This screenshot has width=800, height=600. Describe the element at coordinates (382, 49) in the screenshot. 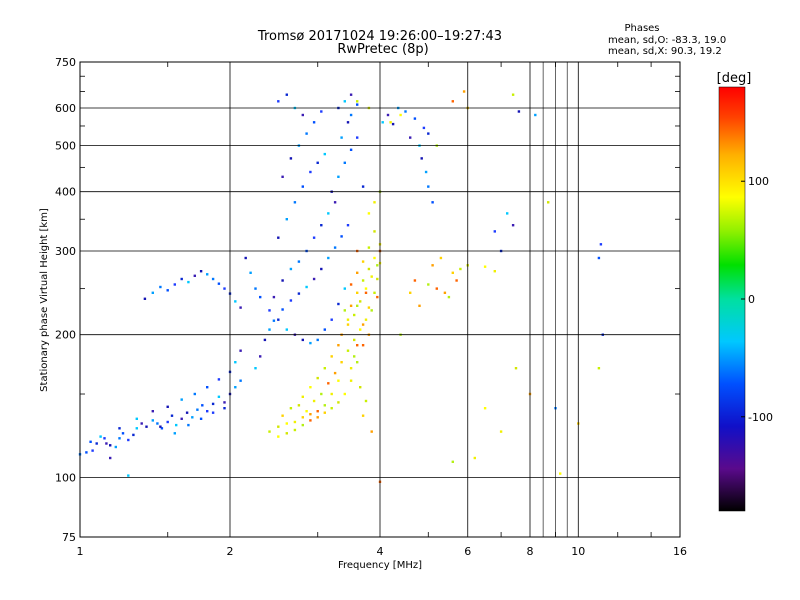

I see `chart-subtitle: RwPretec (8p)` at that location.